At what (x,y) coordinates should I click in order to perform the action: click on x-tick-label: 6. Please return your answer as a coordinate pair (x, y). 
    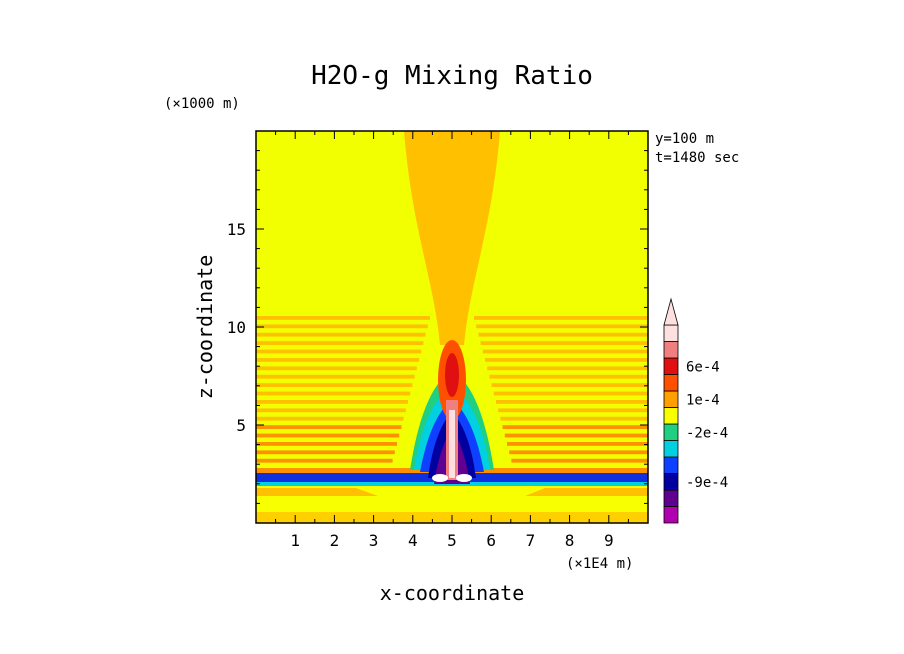
    Looking at the image, I should click on (491, 540).